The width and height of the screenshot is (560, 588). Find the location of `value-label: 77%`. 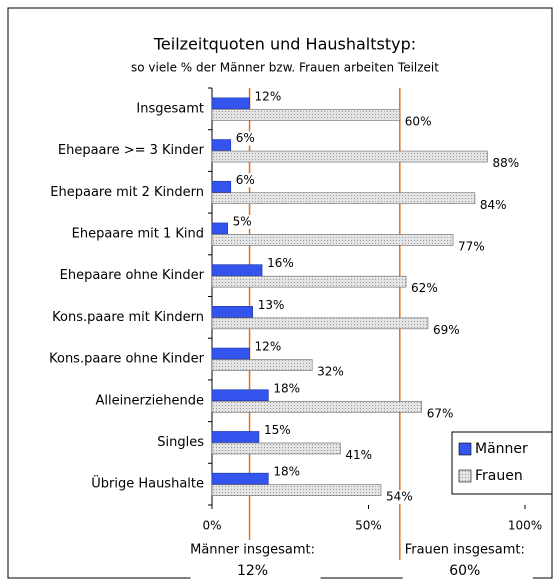

value-label: 77% is located at coordinates (471, 246).